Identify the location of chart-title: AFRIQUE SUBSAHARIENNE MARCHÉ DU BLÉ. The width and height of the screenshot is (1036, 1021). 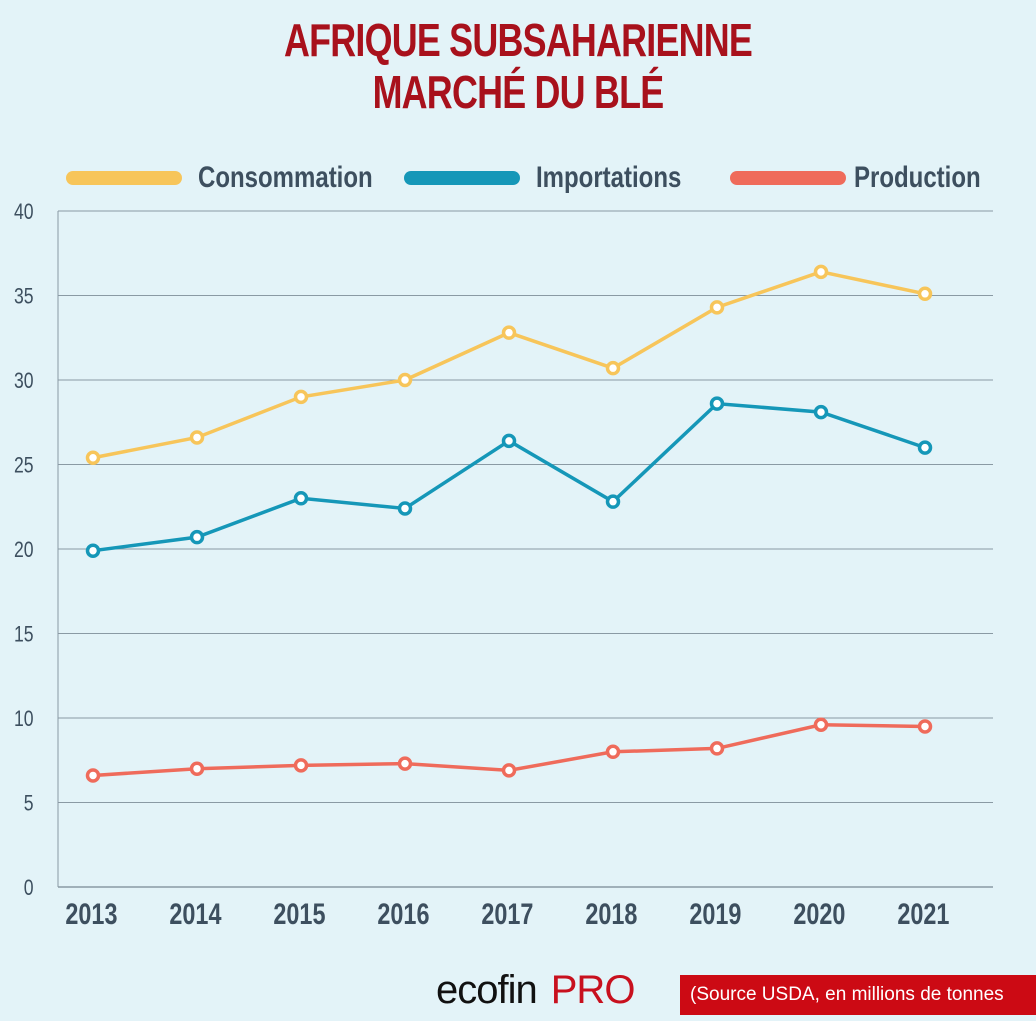
(518, 66).